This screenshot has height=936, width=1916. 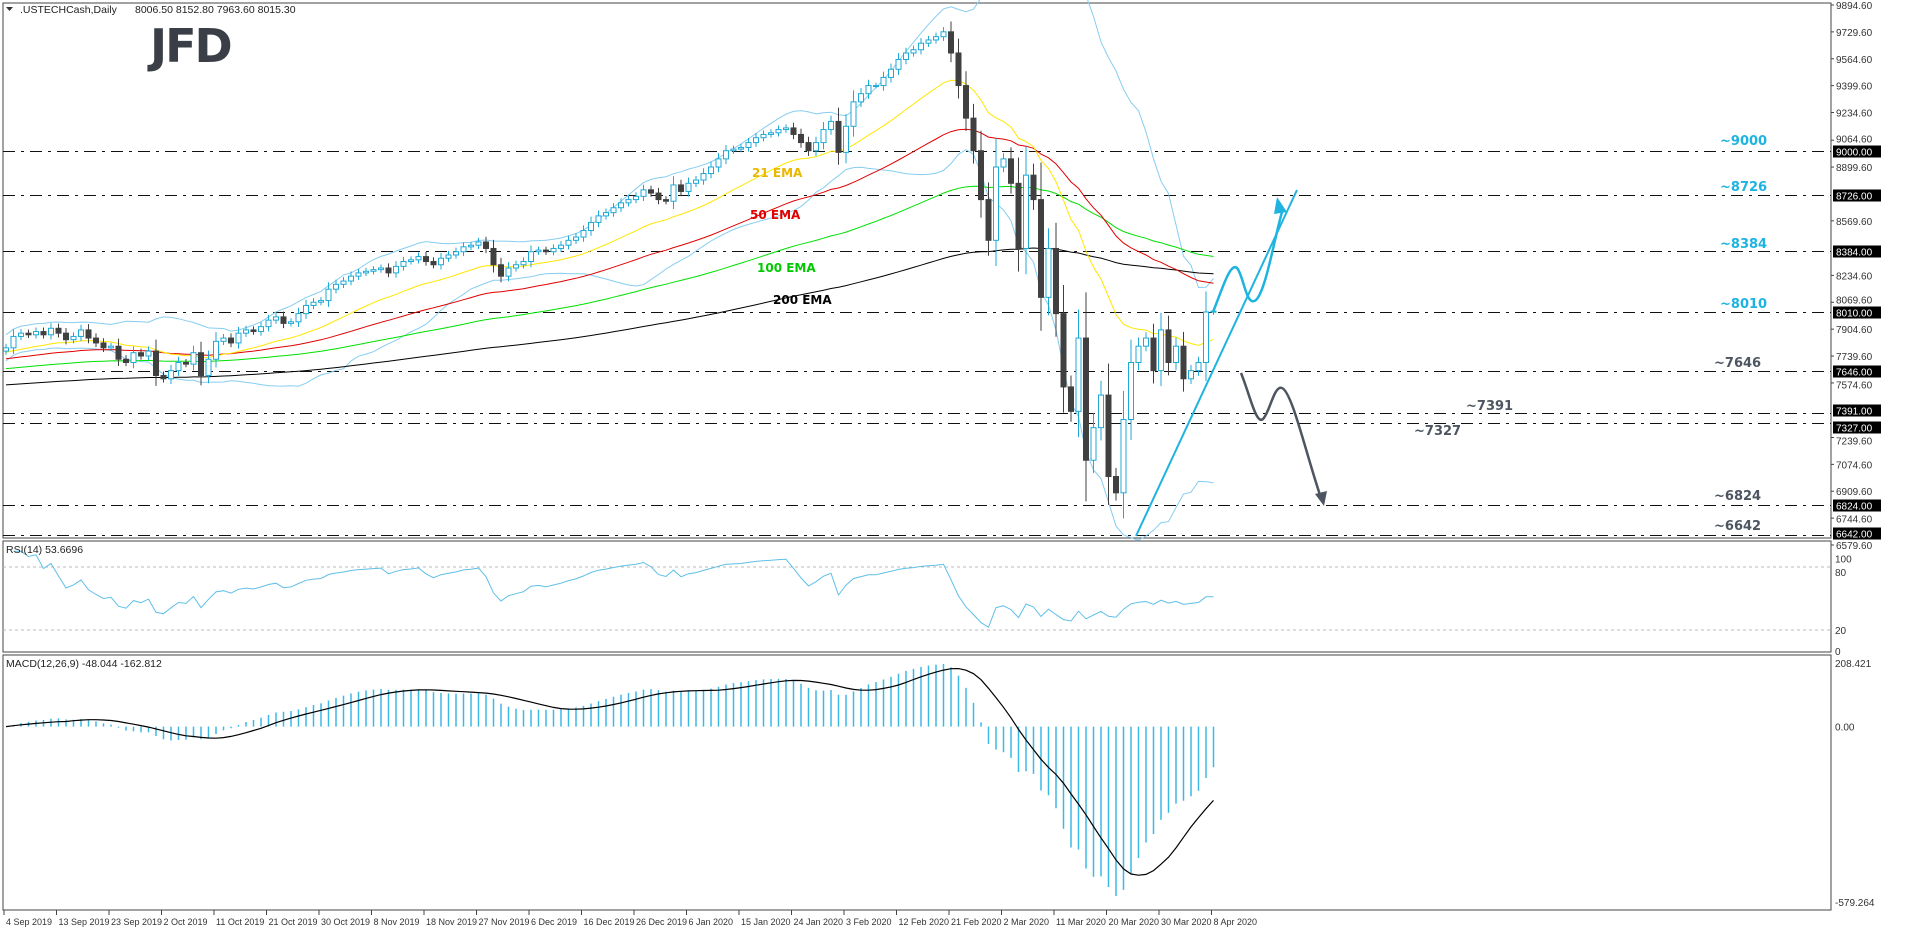 I want to click on level-price-box-label: 7646.00, so click(x=1854, y=373).